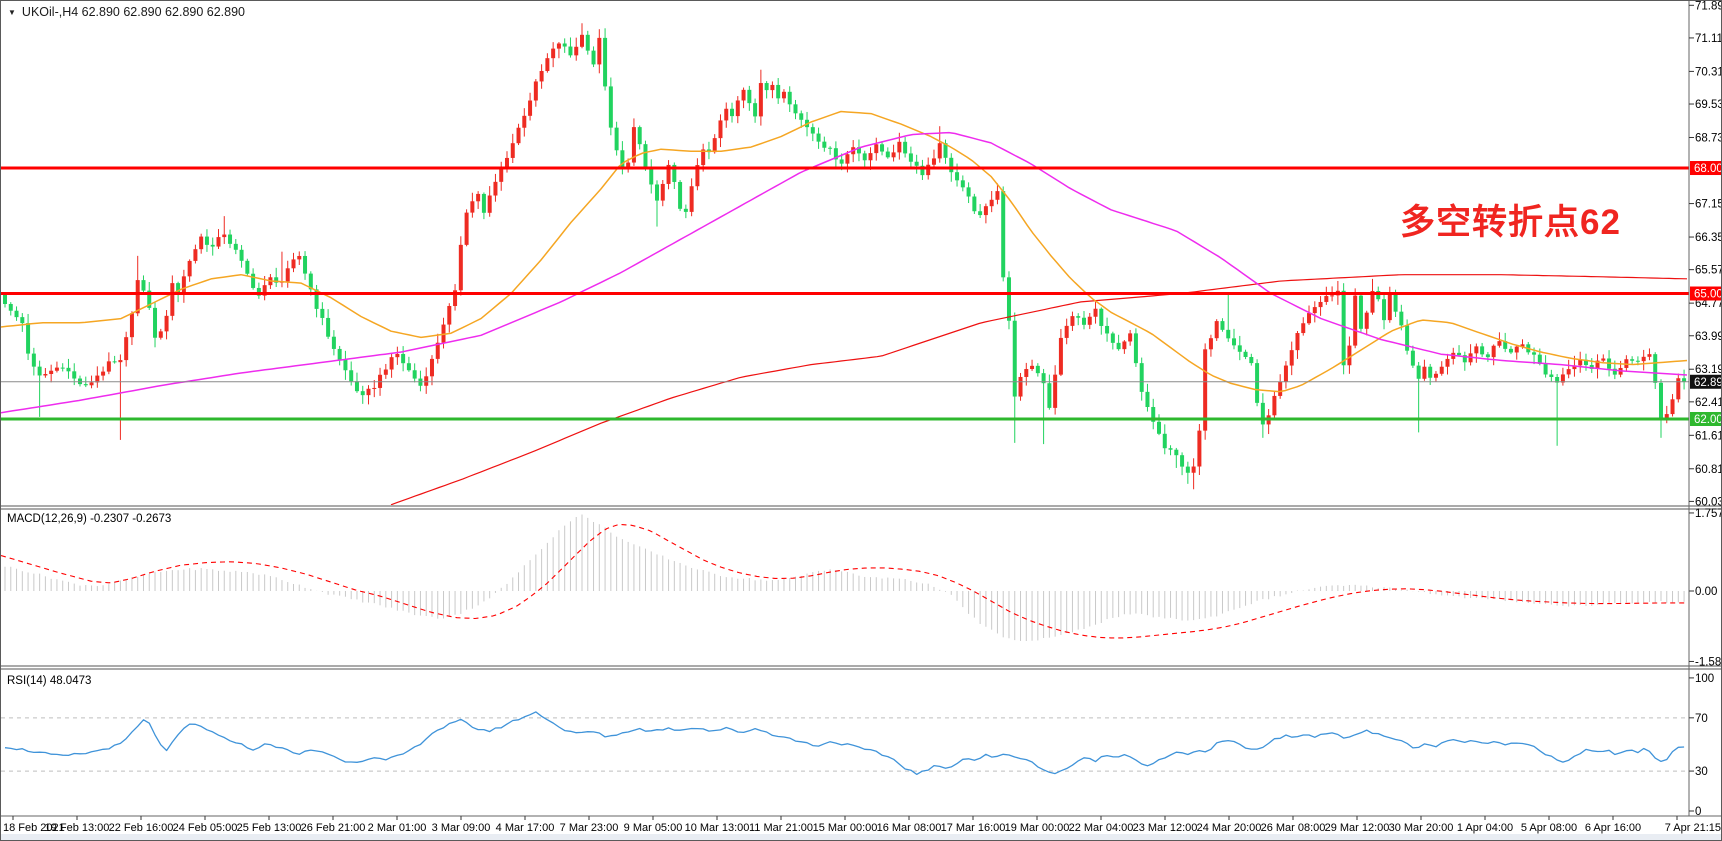 The width and height of the screenshot is (1722, 841). I want to click on time-tick-label: 3 Mar 09:00, so click(461, 828).